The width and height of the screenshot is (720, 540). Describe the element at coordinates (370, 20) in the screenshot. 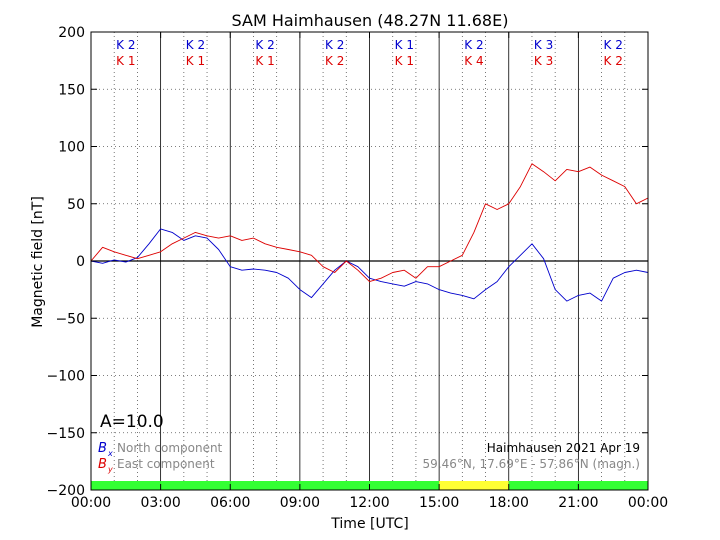

I see `chart-title: SAM Haimhausen (48.27N 11.68E)` at that location.